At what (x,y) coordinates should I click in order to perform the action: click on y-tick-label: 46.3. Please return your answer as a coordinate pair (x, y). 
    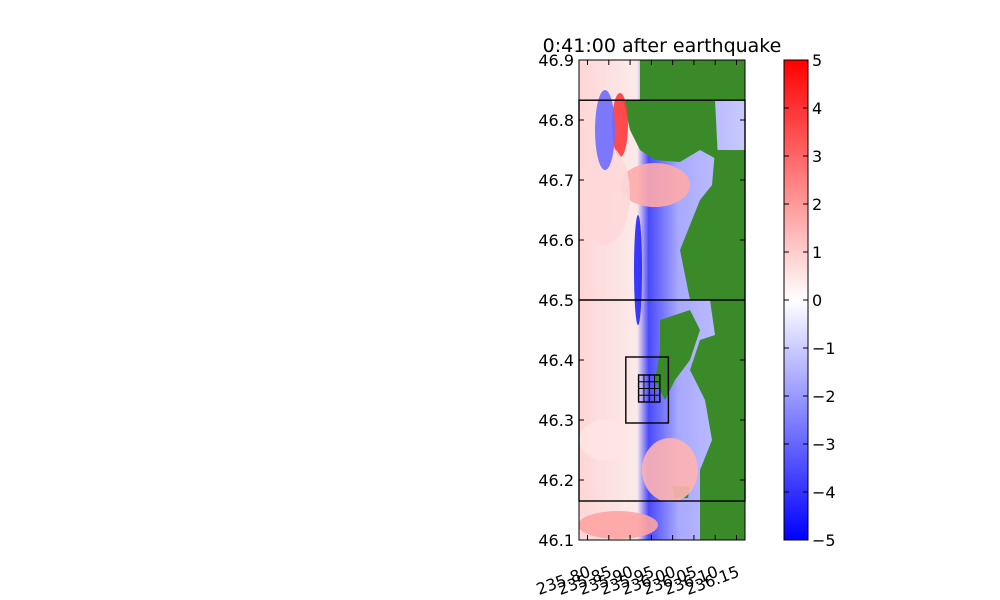
    Looking at the image, I should click on (556, 420).